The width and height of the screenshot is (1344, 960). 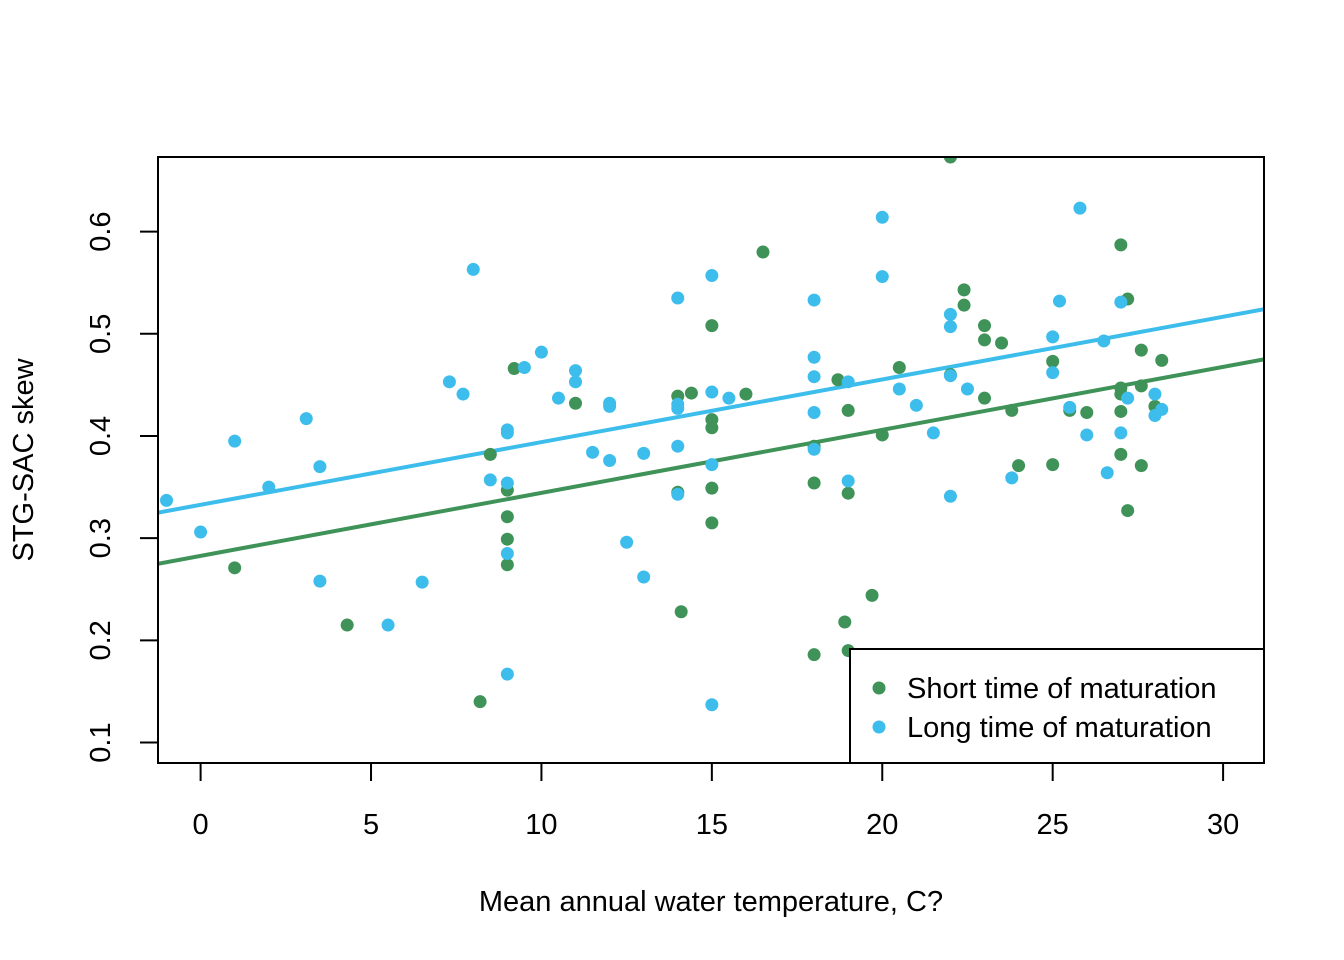 I want to click on legend-marker-long, so click(x=879, y=727).